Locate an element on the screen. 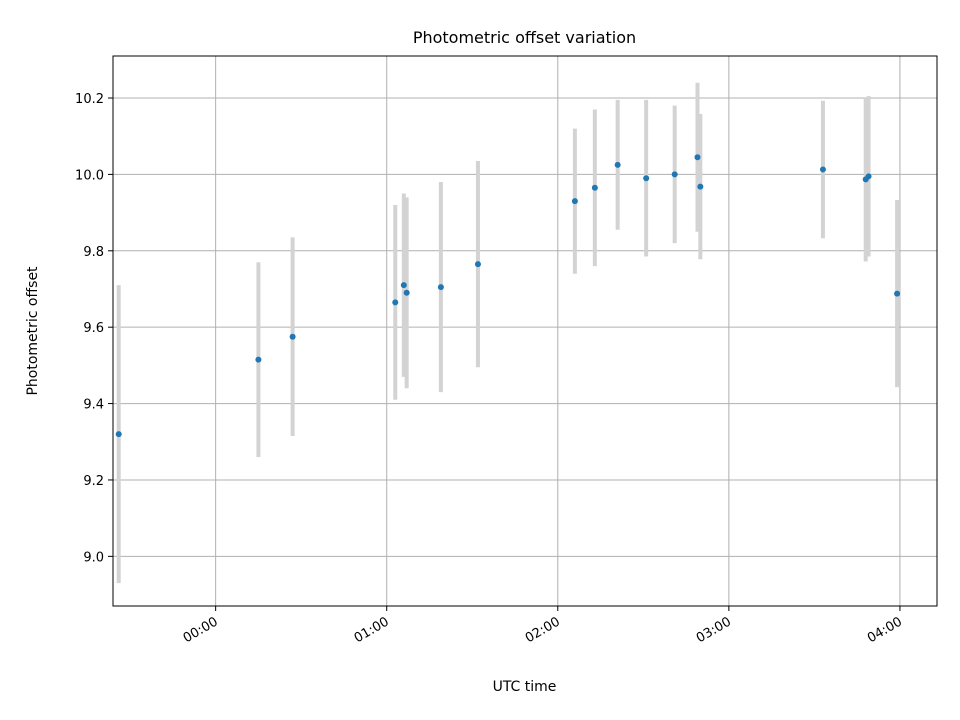 The image size is (960, 720). y-tick-label: 9.8 is located at coordinates (93, 252).